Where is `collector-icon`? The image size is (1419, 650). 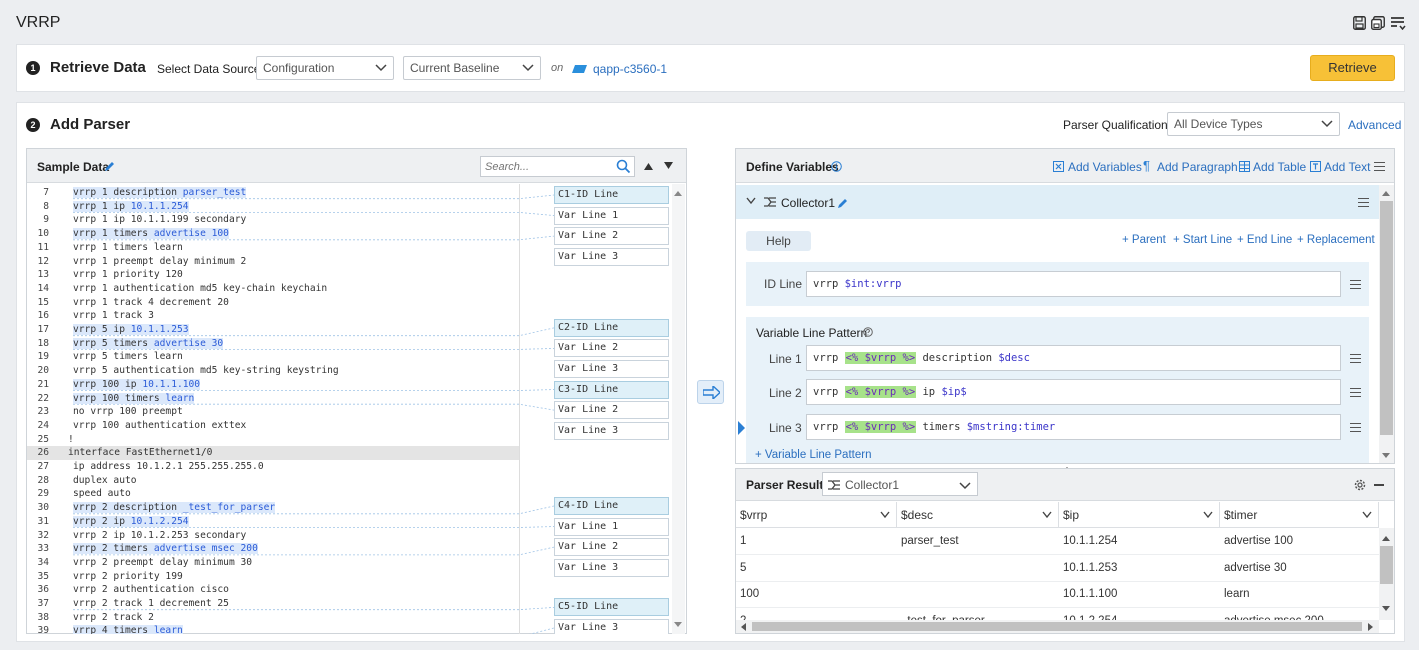 collector-icon is located at coordinates (770, 202).